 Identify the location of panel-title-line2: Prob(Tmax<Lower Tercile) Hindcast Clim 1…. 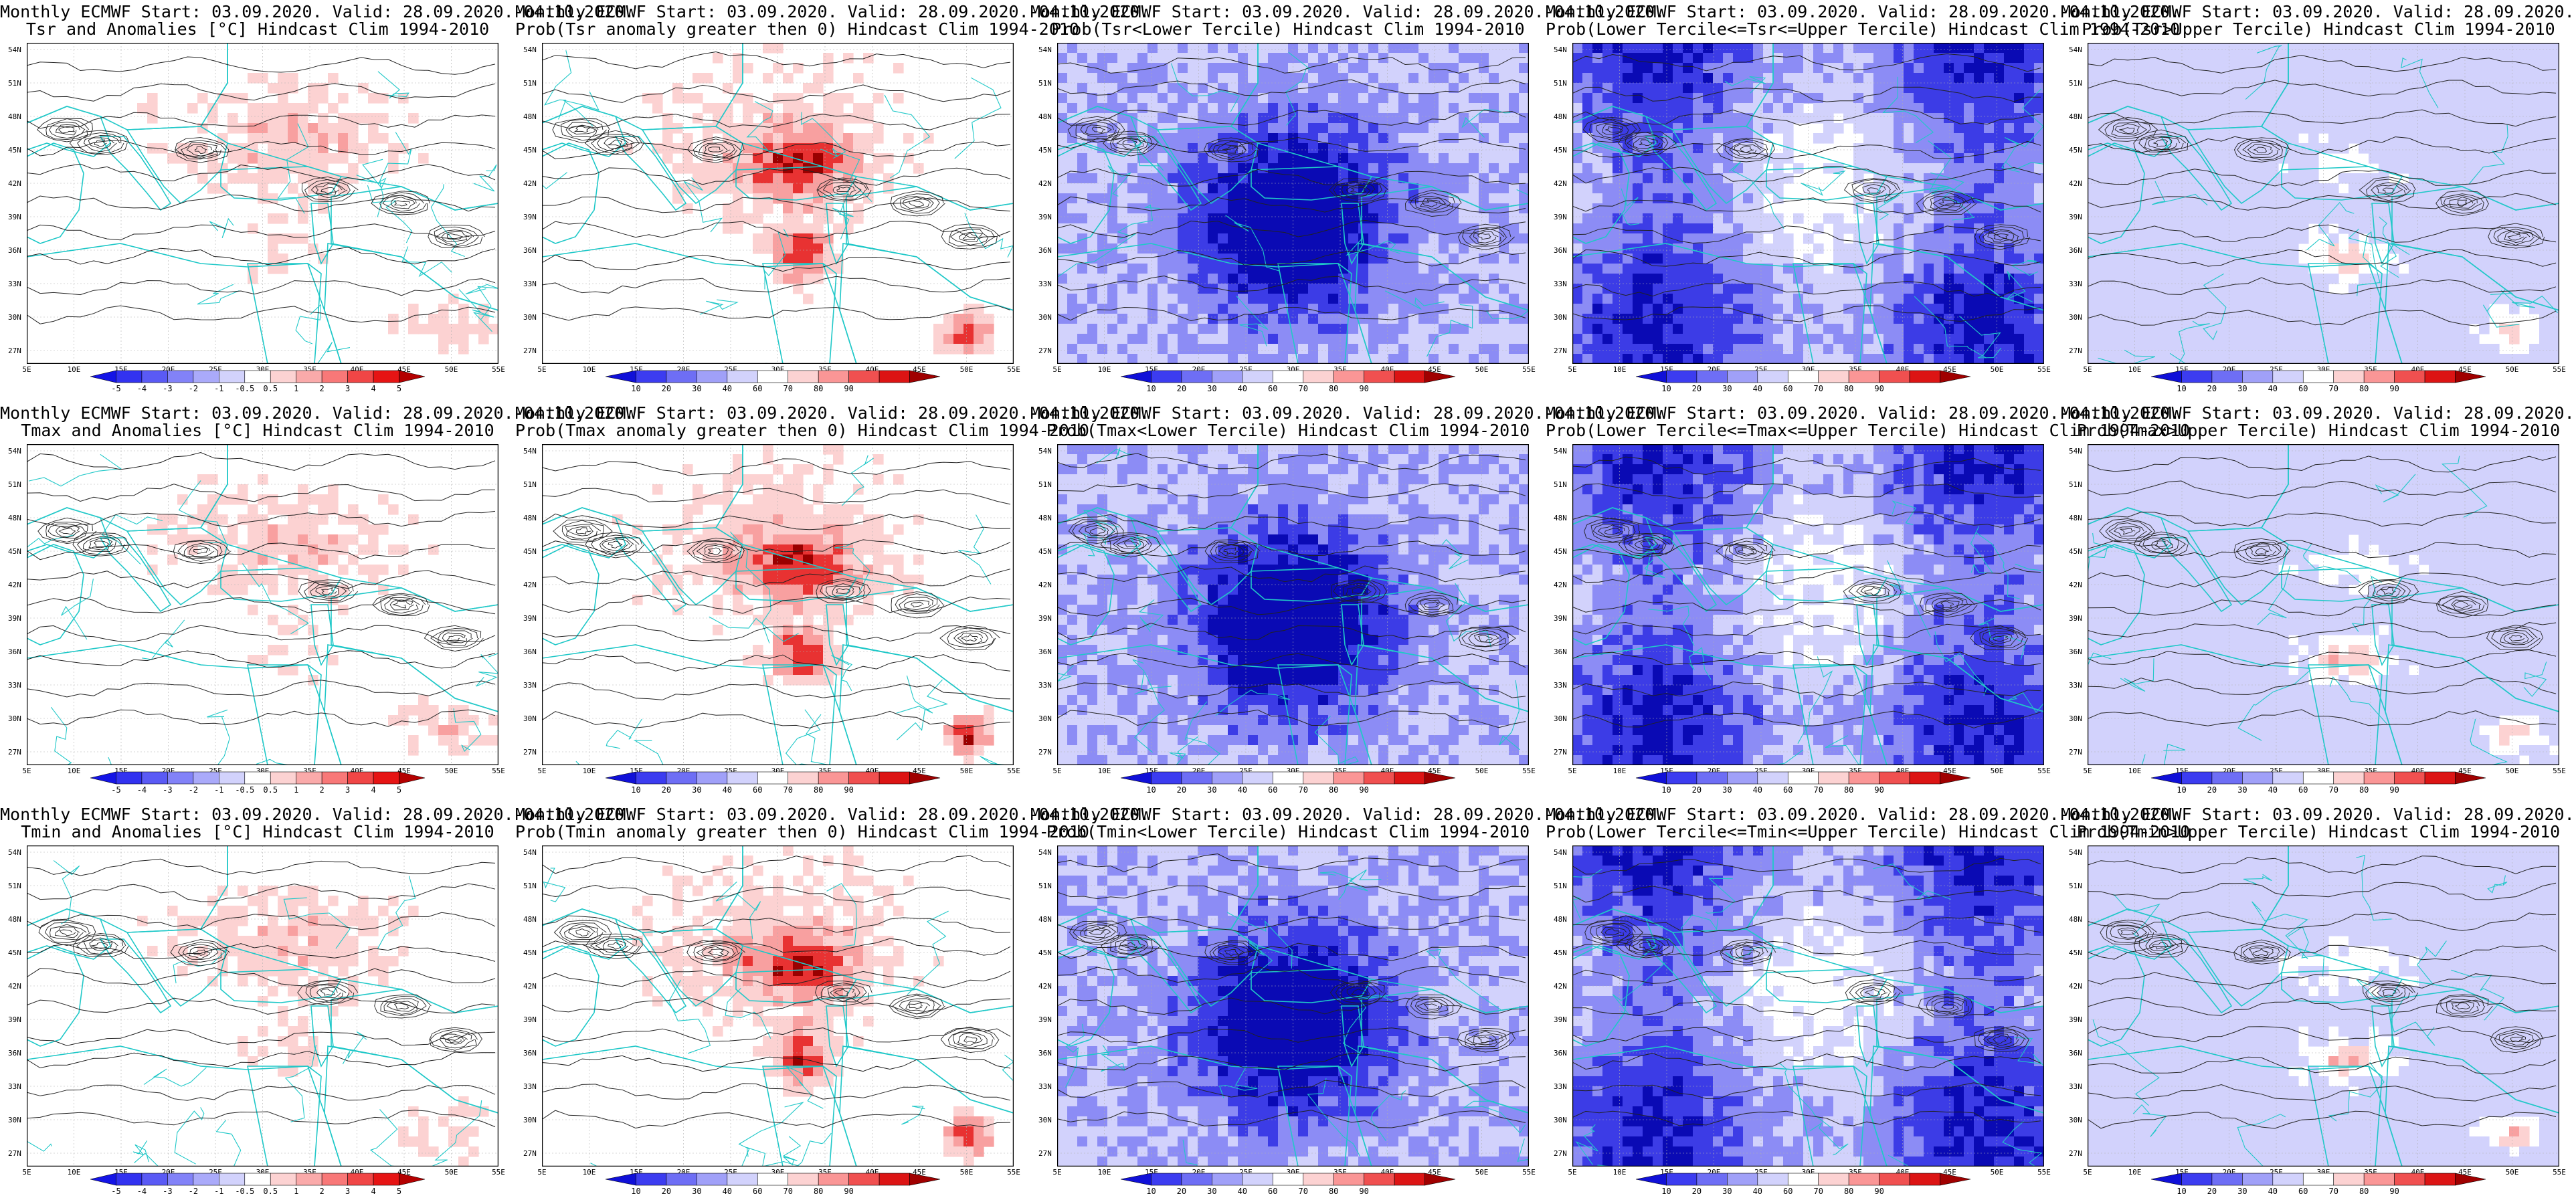
(1288, 430).